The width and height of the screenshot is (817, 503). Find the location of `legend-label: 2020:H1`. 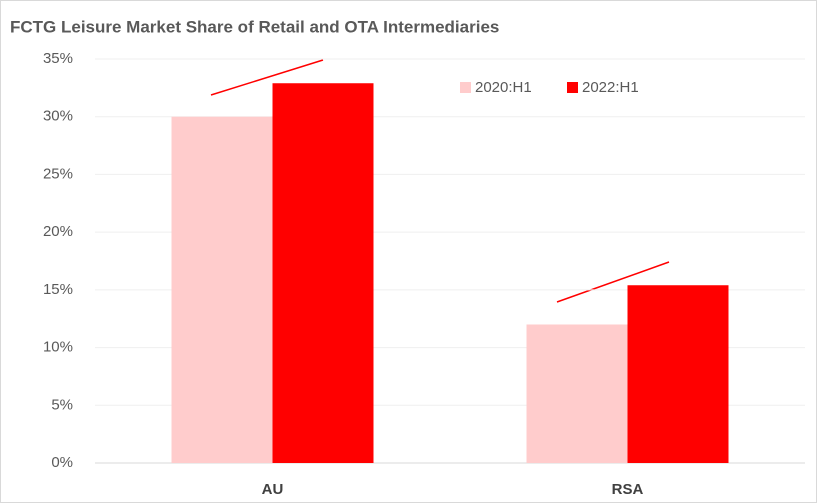

legend-label: 2020:H1 is located at coordinates (503, 87).